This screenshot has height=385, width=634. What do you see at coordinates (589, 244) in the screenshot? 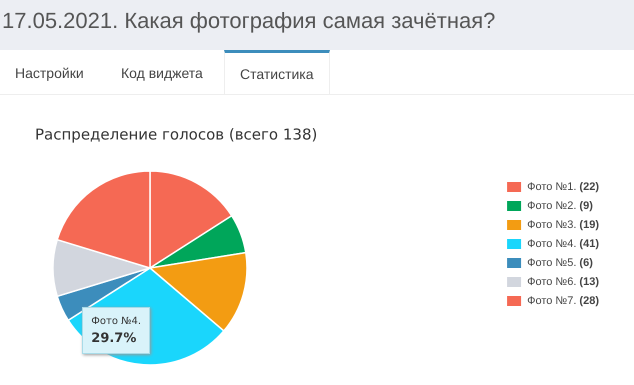
I see `data-label: (41)` at bounding box center [589, 244].